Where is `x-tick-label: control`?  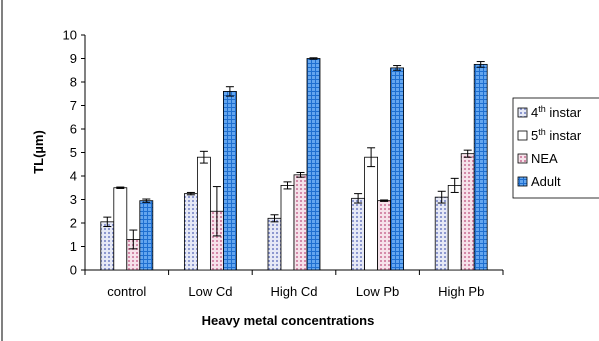 x-tick-label: control is located at coordinates (126, 291).